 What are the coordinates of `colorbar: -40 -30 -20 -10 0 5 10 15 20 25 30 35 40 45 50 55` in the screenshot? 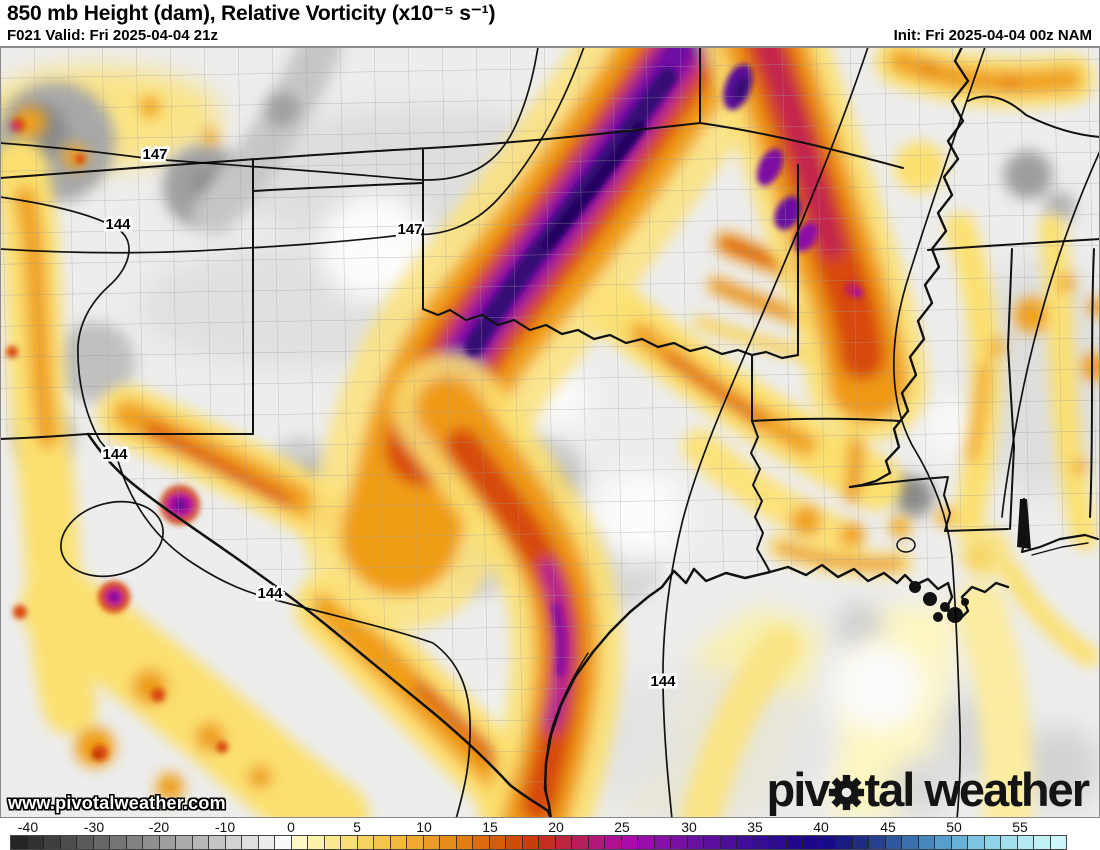 It's located at (550, 834).